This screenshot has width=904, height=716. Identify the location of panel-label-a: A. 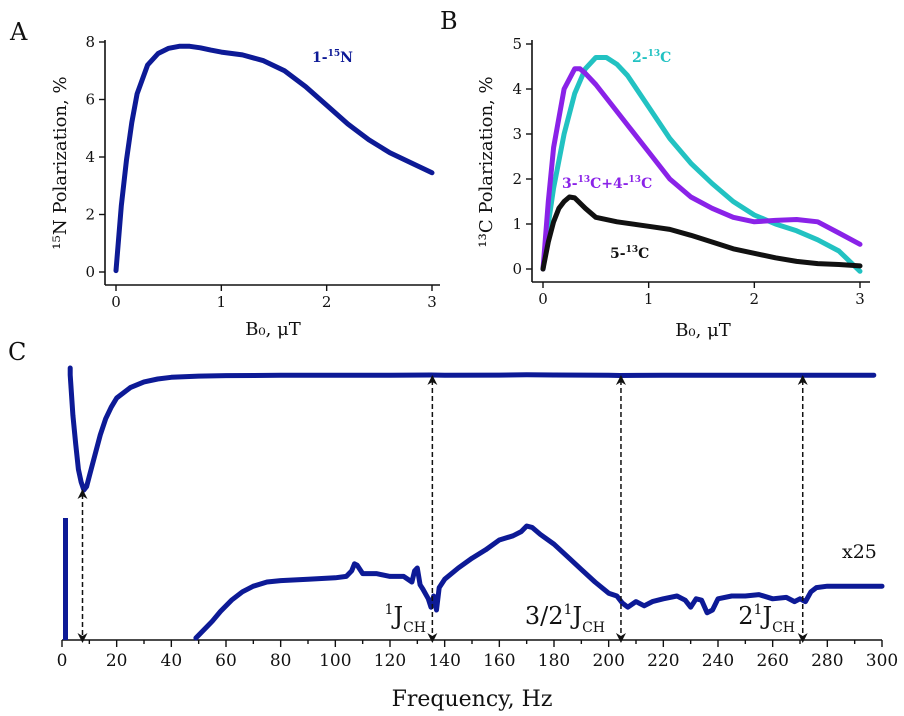
(18, 32).